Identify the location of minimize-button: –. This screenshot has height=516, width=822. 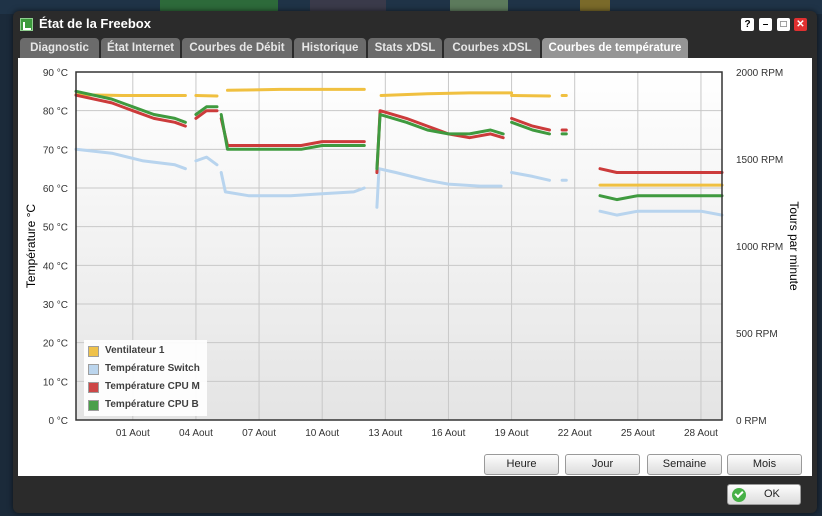
(765, 24).